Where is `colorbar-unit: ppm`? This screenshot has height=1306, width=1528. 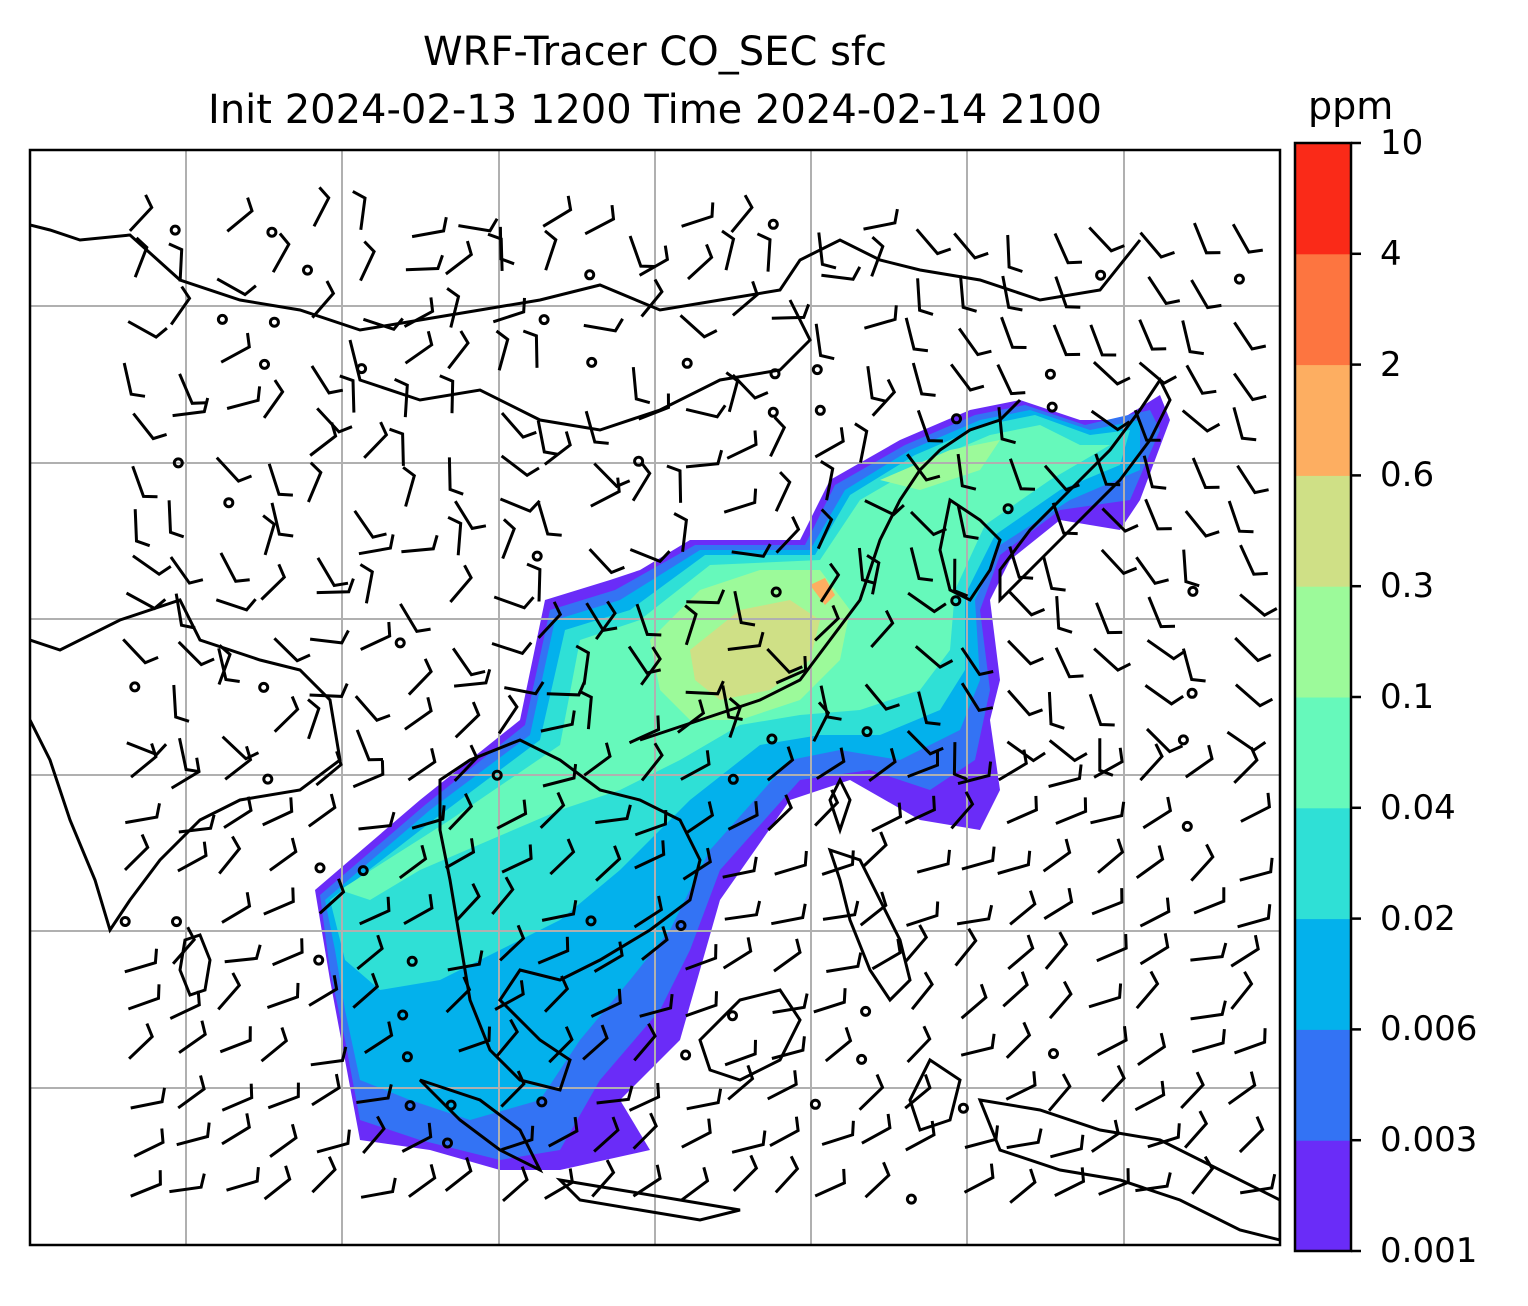
colorbar-unit: ppm is located at coordinates (1351, 106).